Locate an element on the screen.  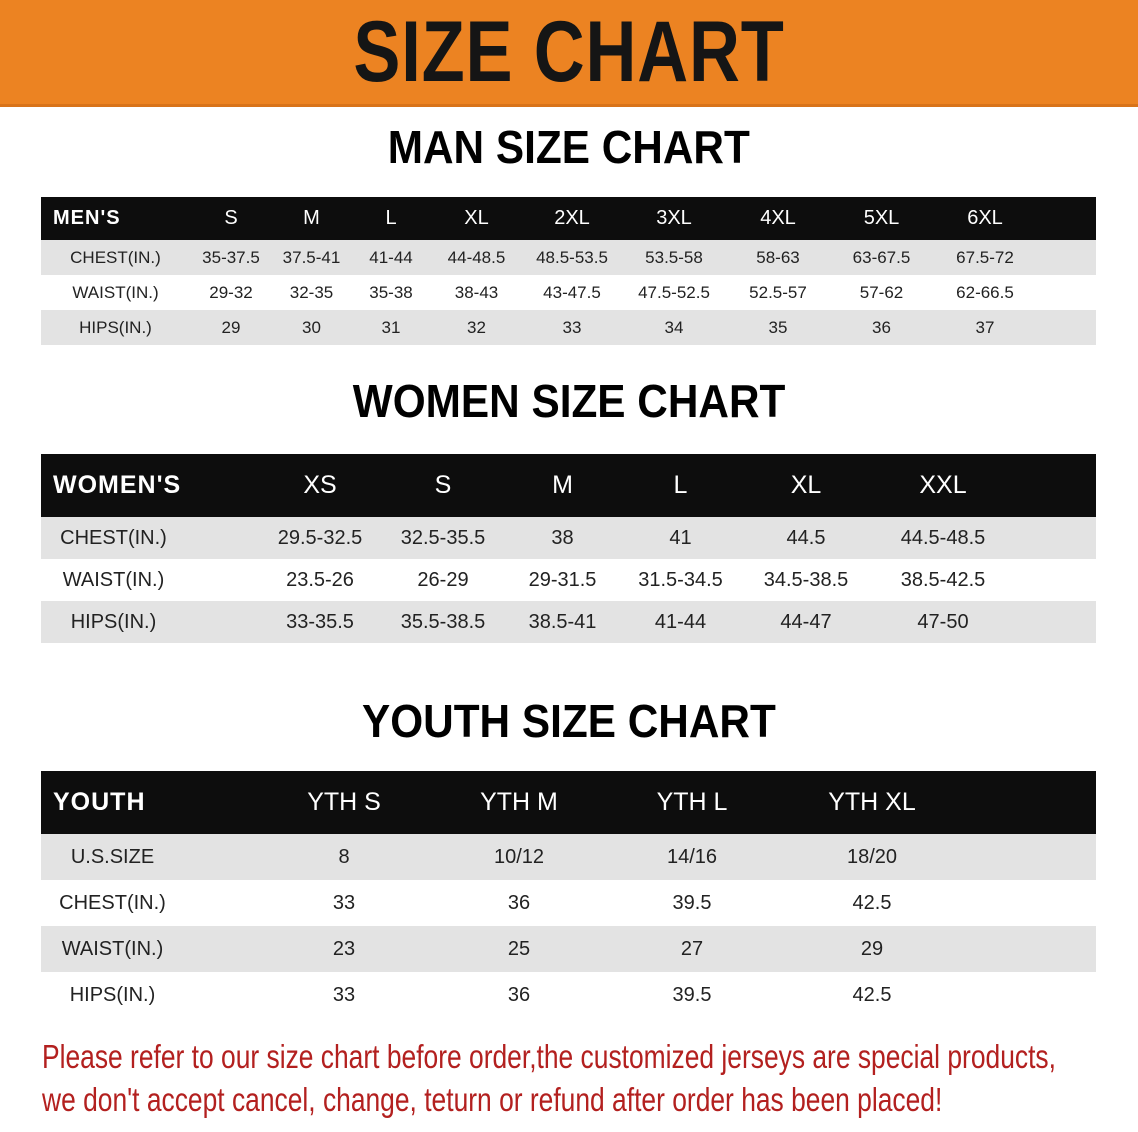
table-row: HIPS(IN.) 29 30 31 32 33 34 35 36 37 is located at coordinates (568, 327).